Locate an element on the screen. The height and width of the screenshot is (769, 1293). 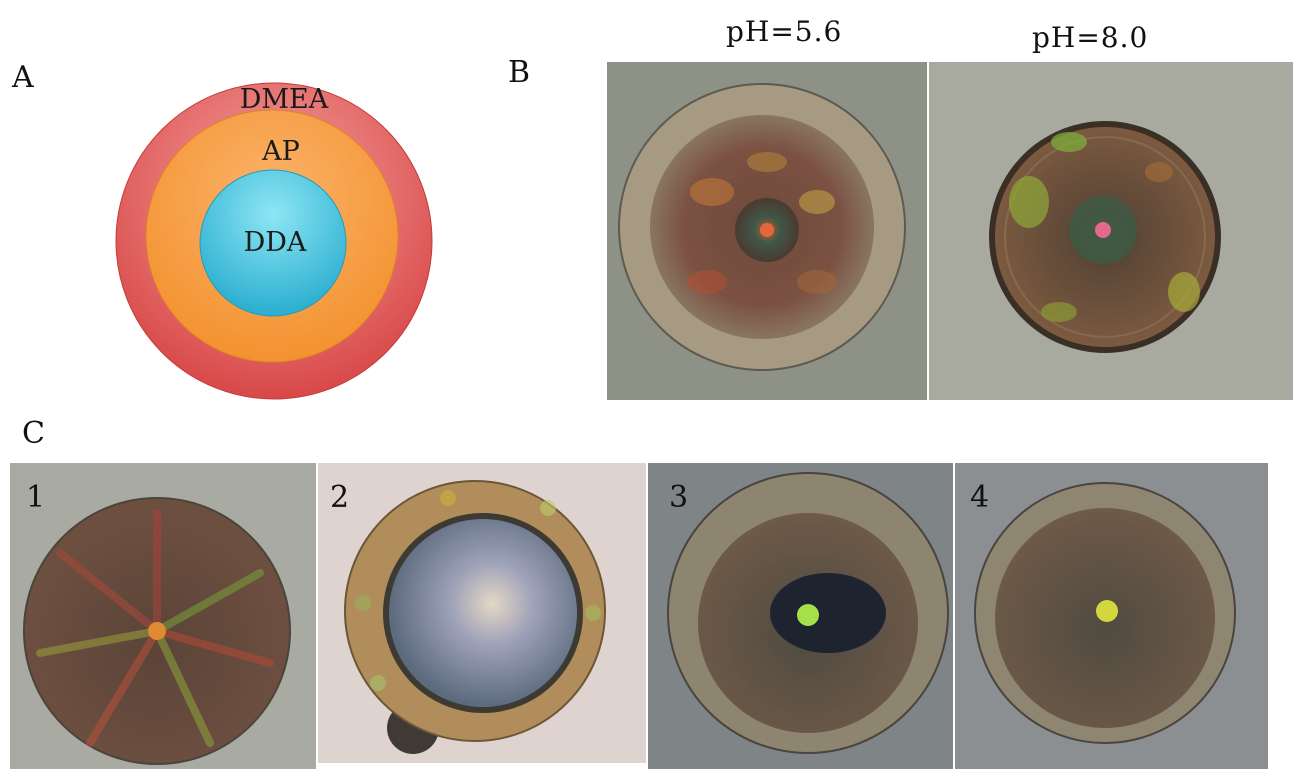
micrograph-c4 is located at coordinates (1111, 616).